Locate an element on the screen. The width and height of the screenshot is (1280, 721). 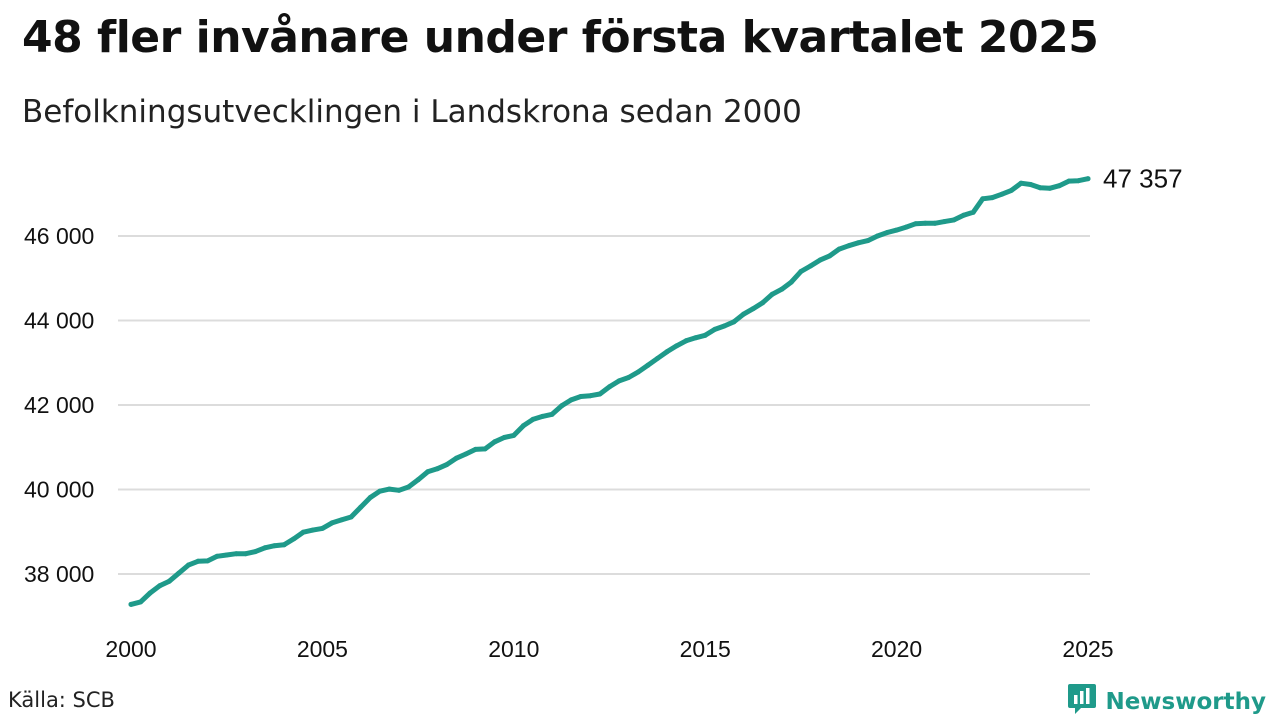
x-tick-label: 2010 is located at coordinates (513, 649).